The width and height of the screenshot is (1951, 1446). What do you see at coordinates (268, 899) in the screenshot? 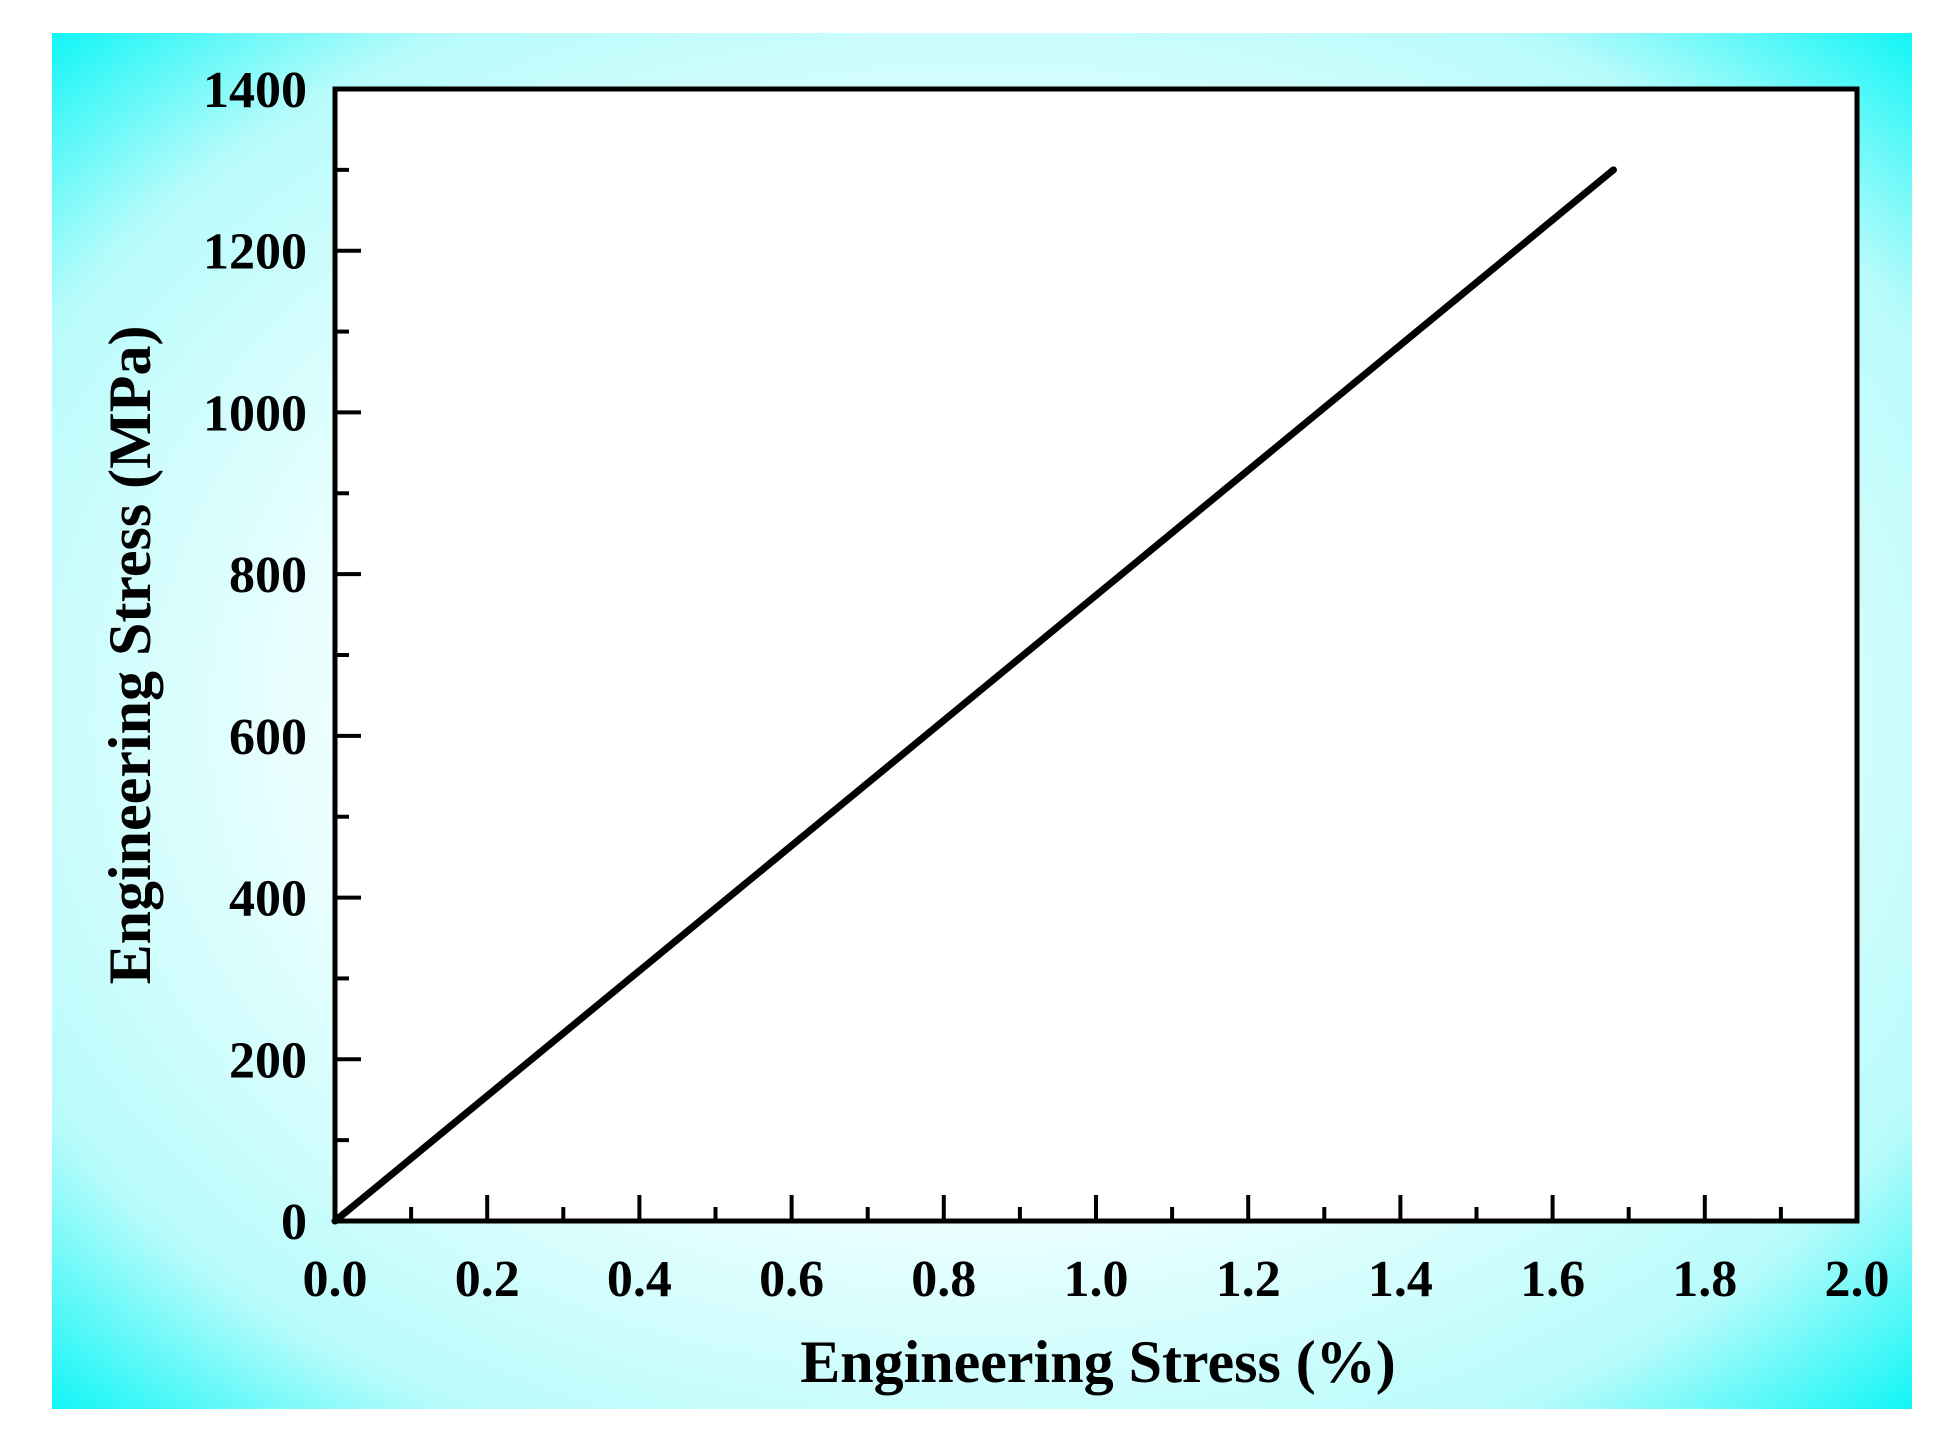
I see `y-tick-label: 400` at bounding box center [268, 899].